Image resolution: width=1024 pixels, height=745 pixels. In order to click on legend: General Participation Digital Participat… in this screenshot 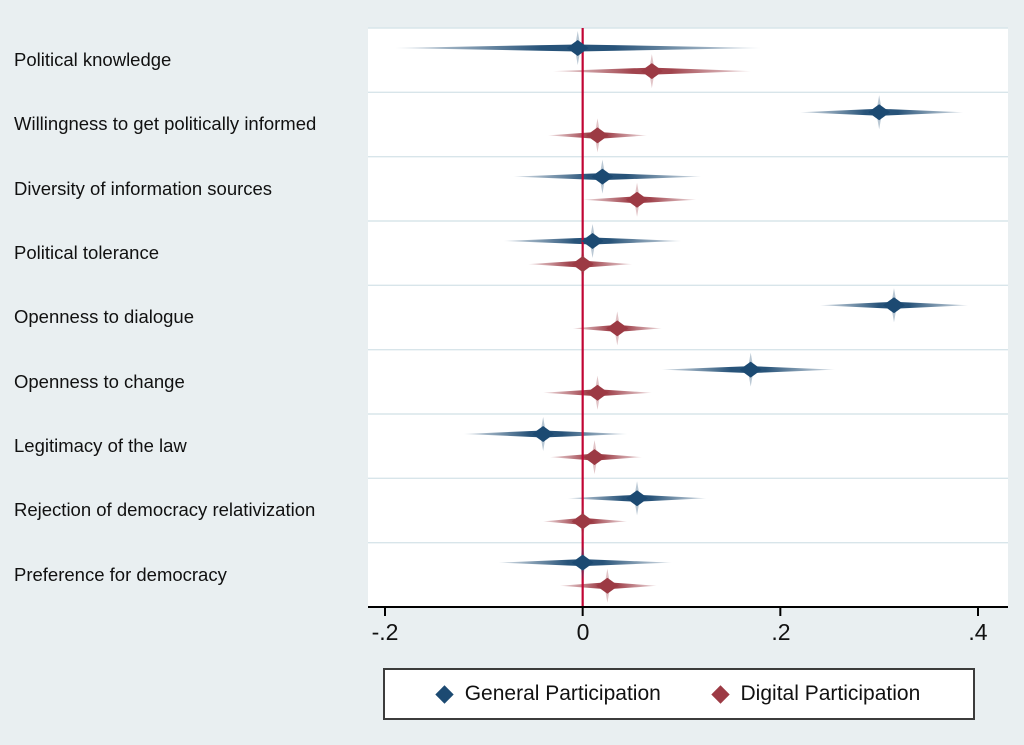, I will do `click(679, 694)`.